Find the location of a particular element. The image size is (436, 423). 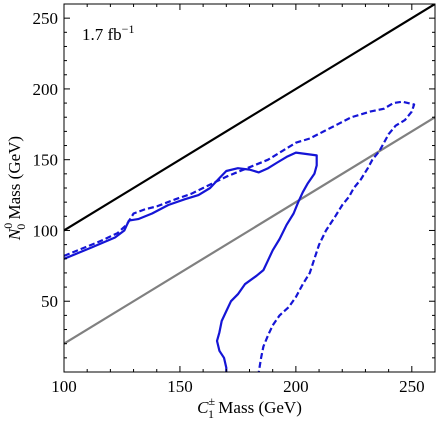

x-axis-title: C± 1 Mass (GeV) is located at coordinates (249, 407).